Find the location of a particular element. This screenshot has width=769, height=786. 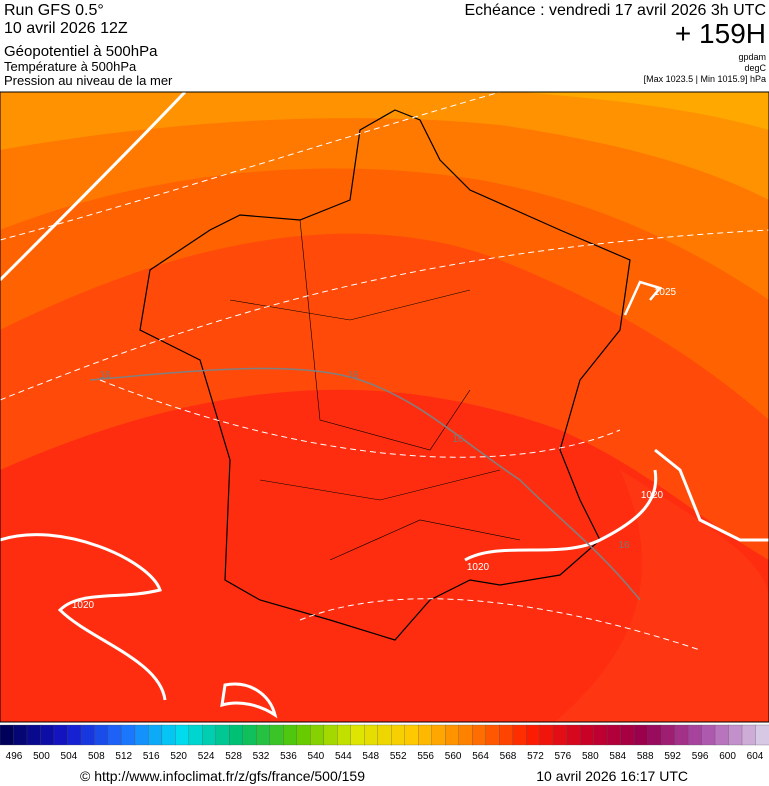

colorbar-label: 568 is located at coordinates (508, 756).